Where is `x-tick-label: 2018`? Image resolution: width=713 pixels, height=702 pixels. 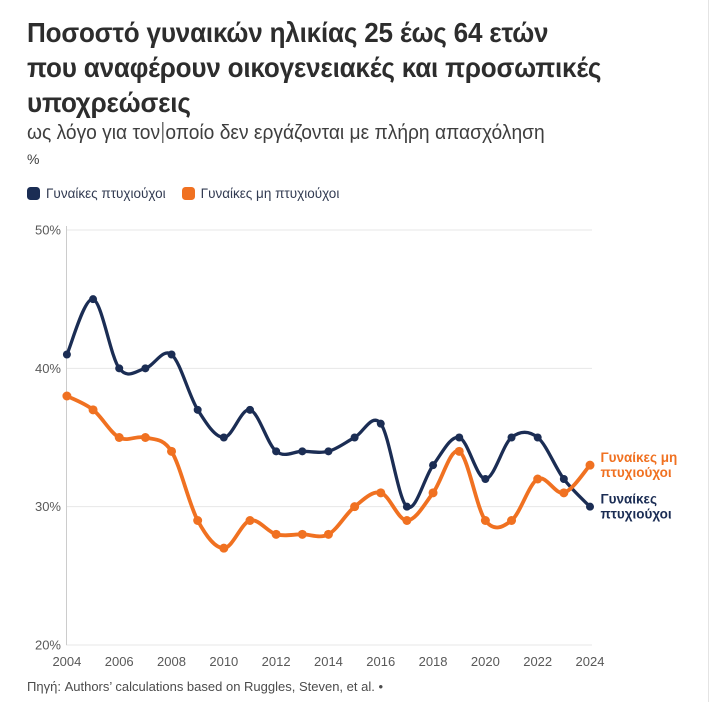 x-tick-label: 2018 is located at coordinates (433, 661).